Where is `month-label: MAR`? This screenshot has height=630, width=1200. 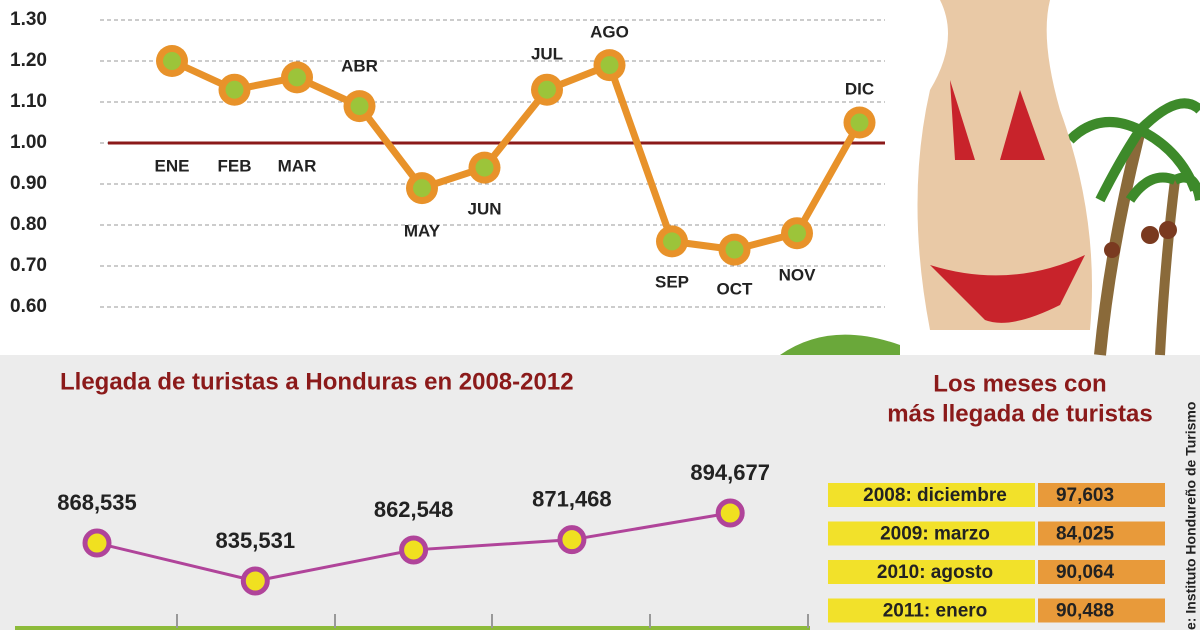
month-label: MAR is located at coordinates (297, 165).